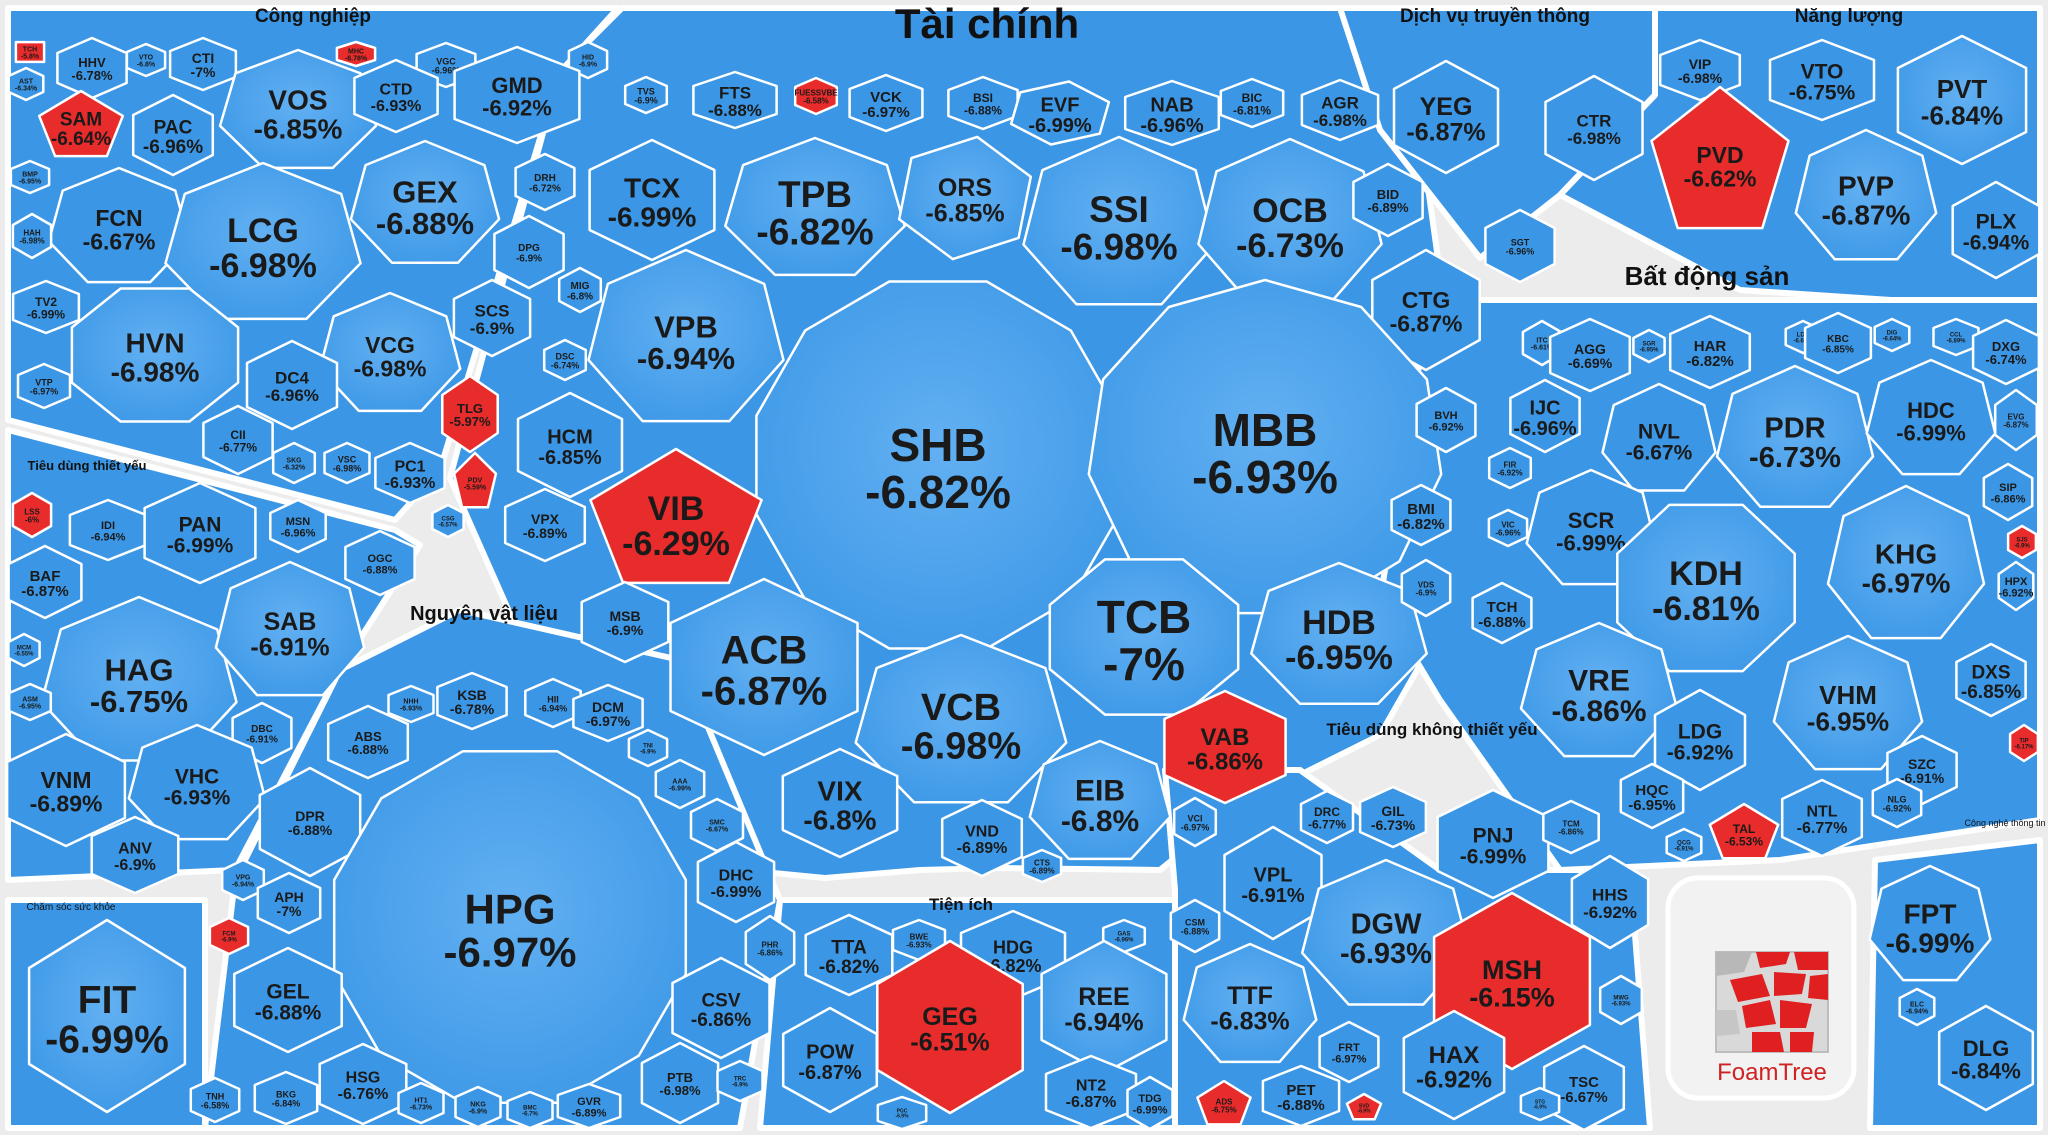  What do you see at coordinates (475, 480) in the screenshot?
I see `cell-pdv-cong-nghiep` at bounding box center [475, 480].